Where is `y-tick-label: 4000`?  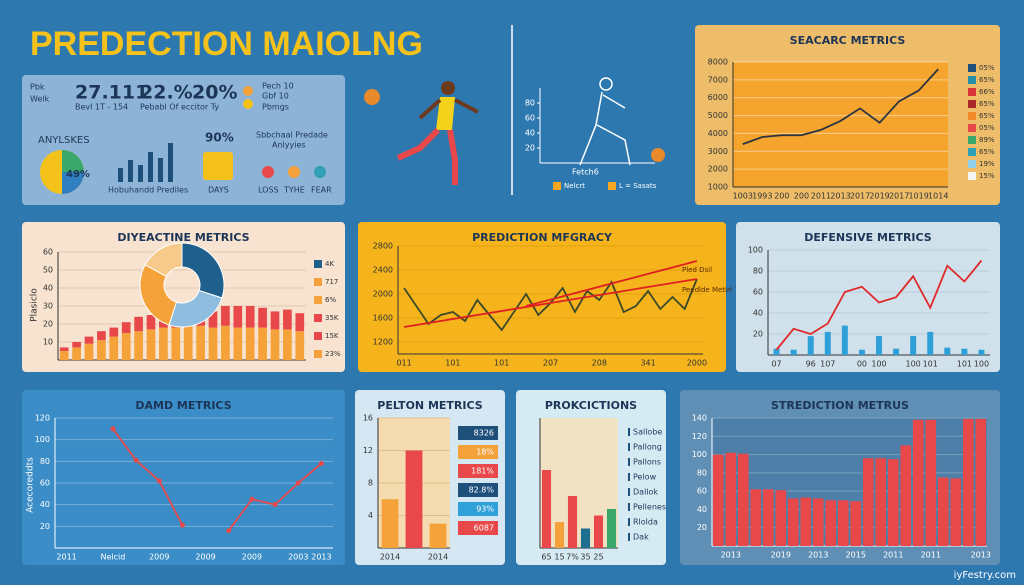
y-tick-label: 4000 is located at coordinates (718, 133).